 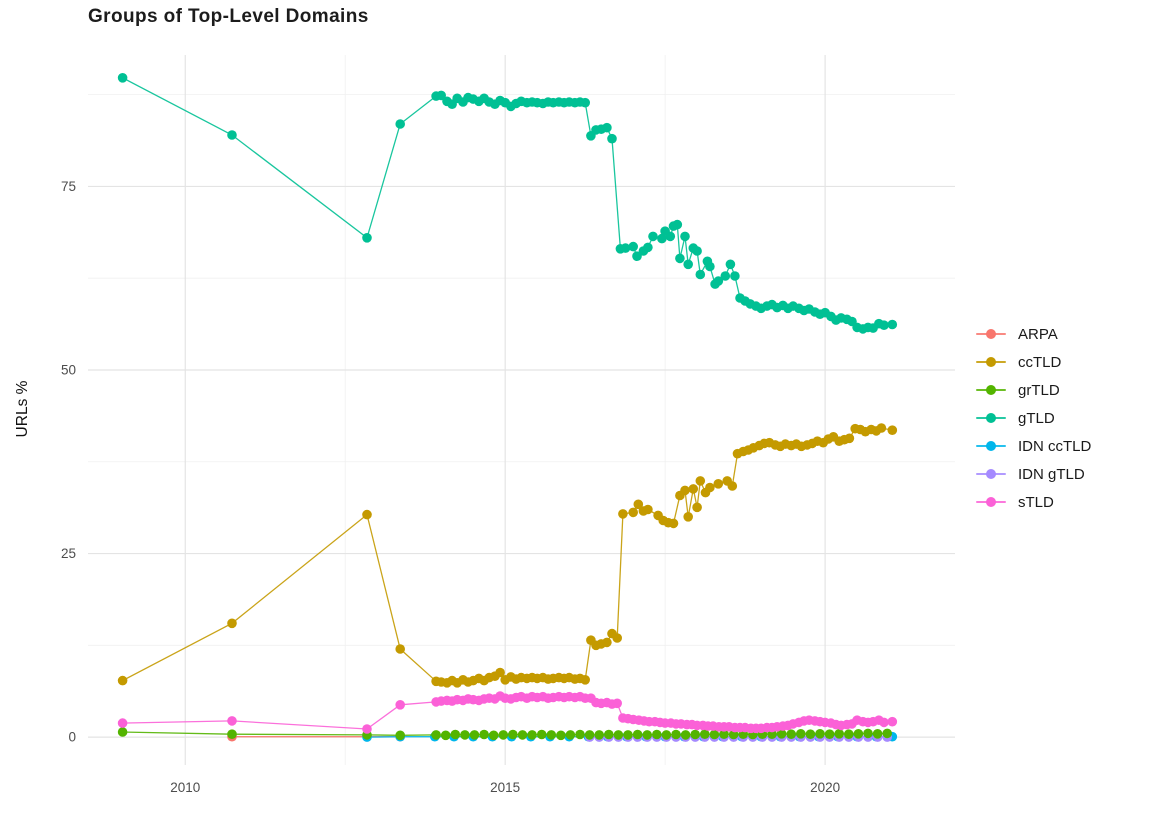 I want to click on x-axis-tick-labels: 2010 2015 2020, so click(x=505, y=787).